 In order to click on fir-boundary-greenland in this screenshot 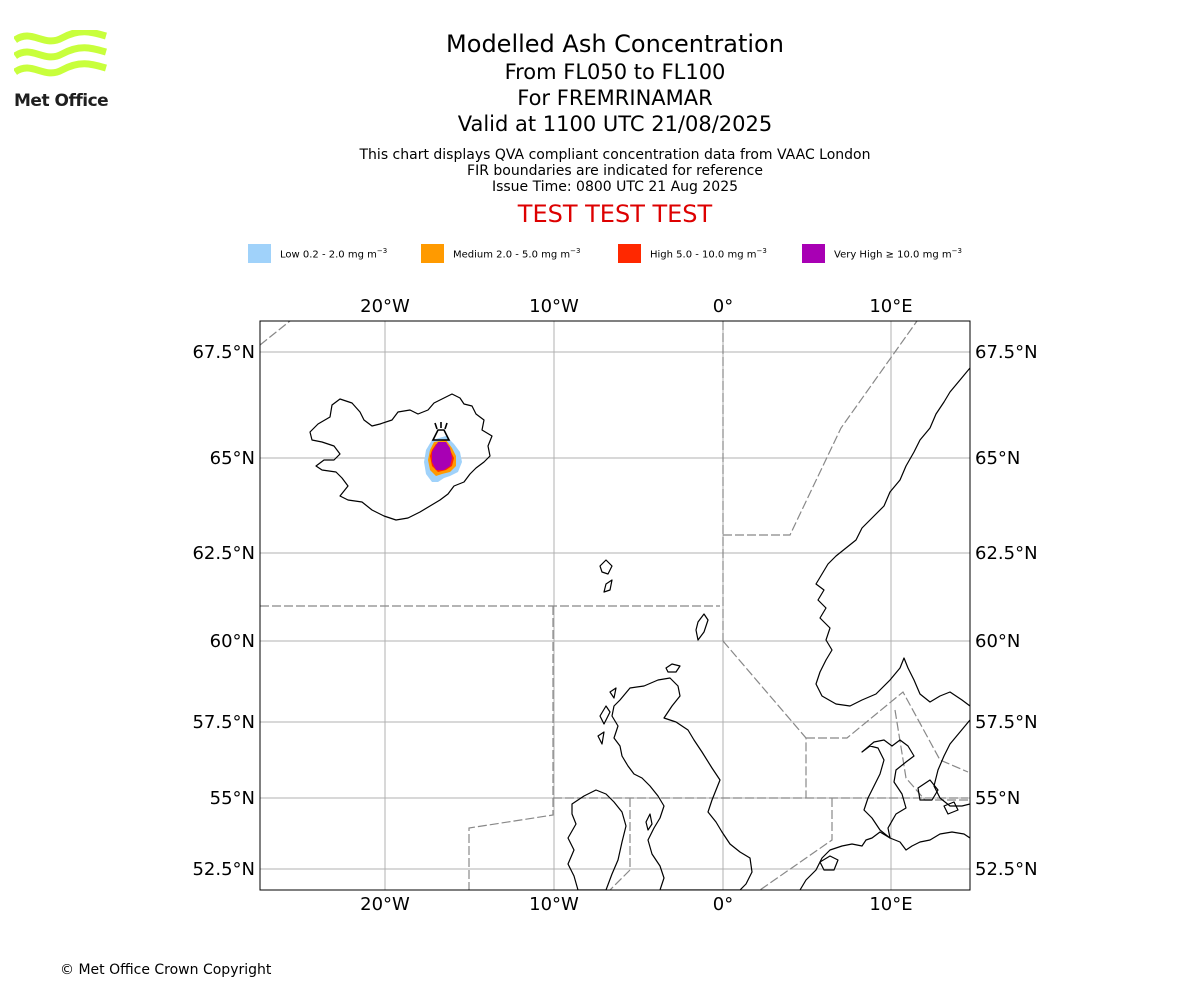, I will do `click(275, 333)`.